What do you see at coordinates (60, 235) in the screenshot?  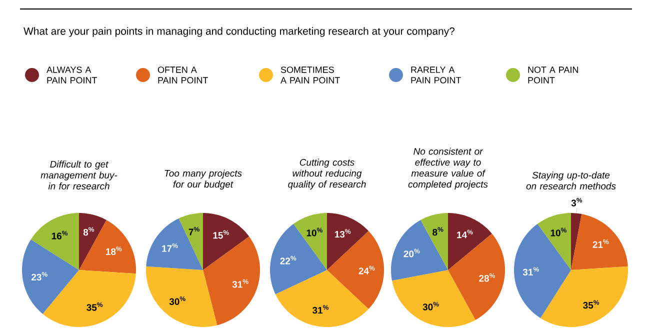 I see `data-label: 16$^{%}$` at bounding box center [60, 235].